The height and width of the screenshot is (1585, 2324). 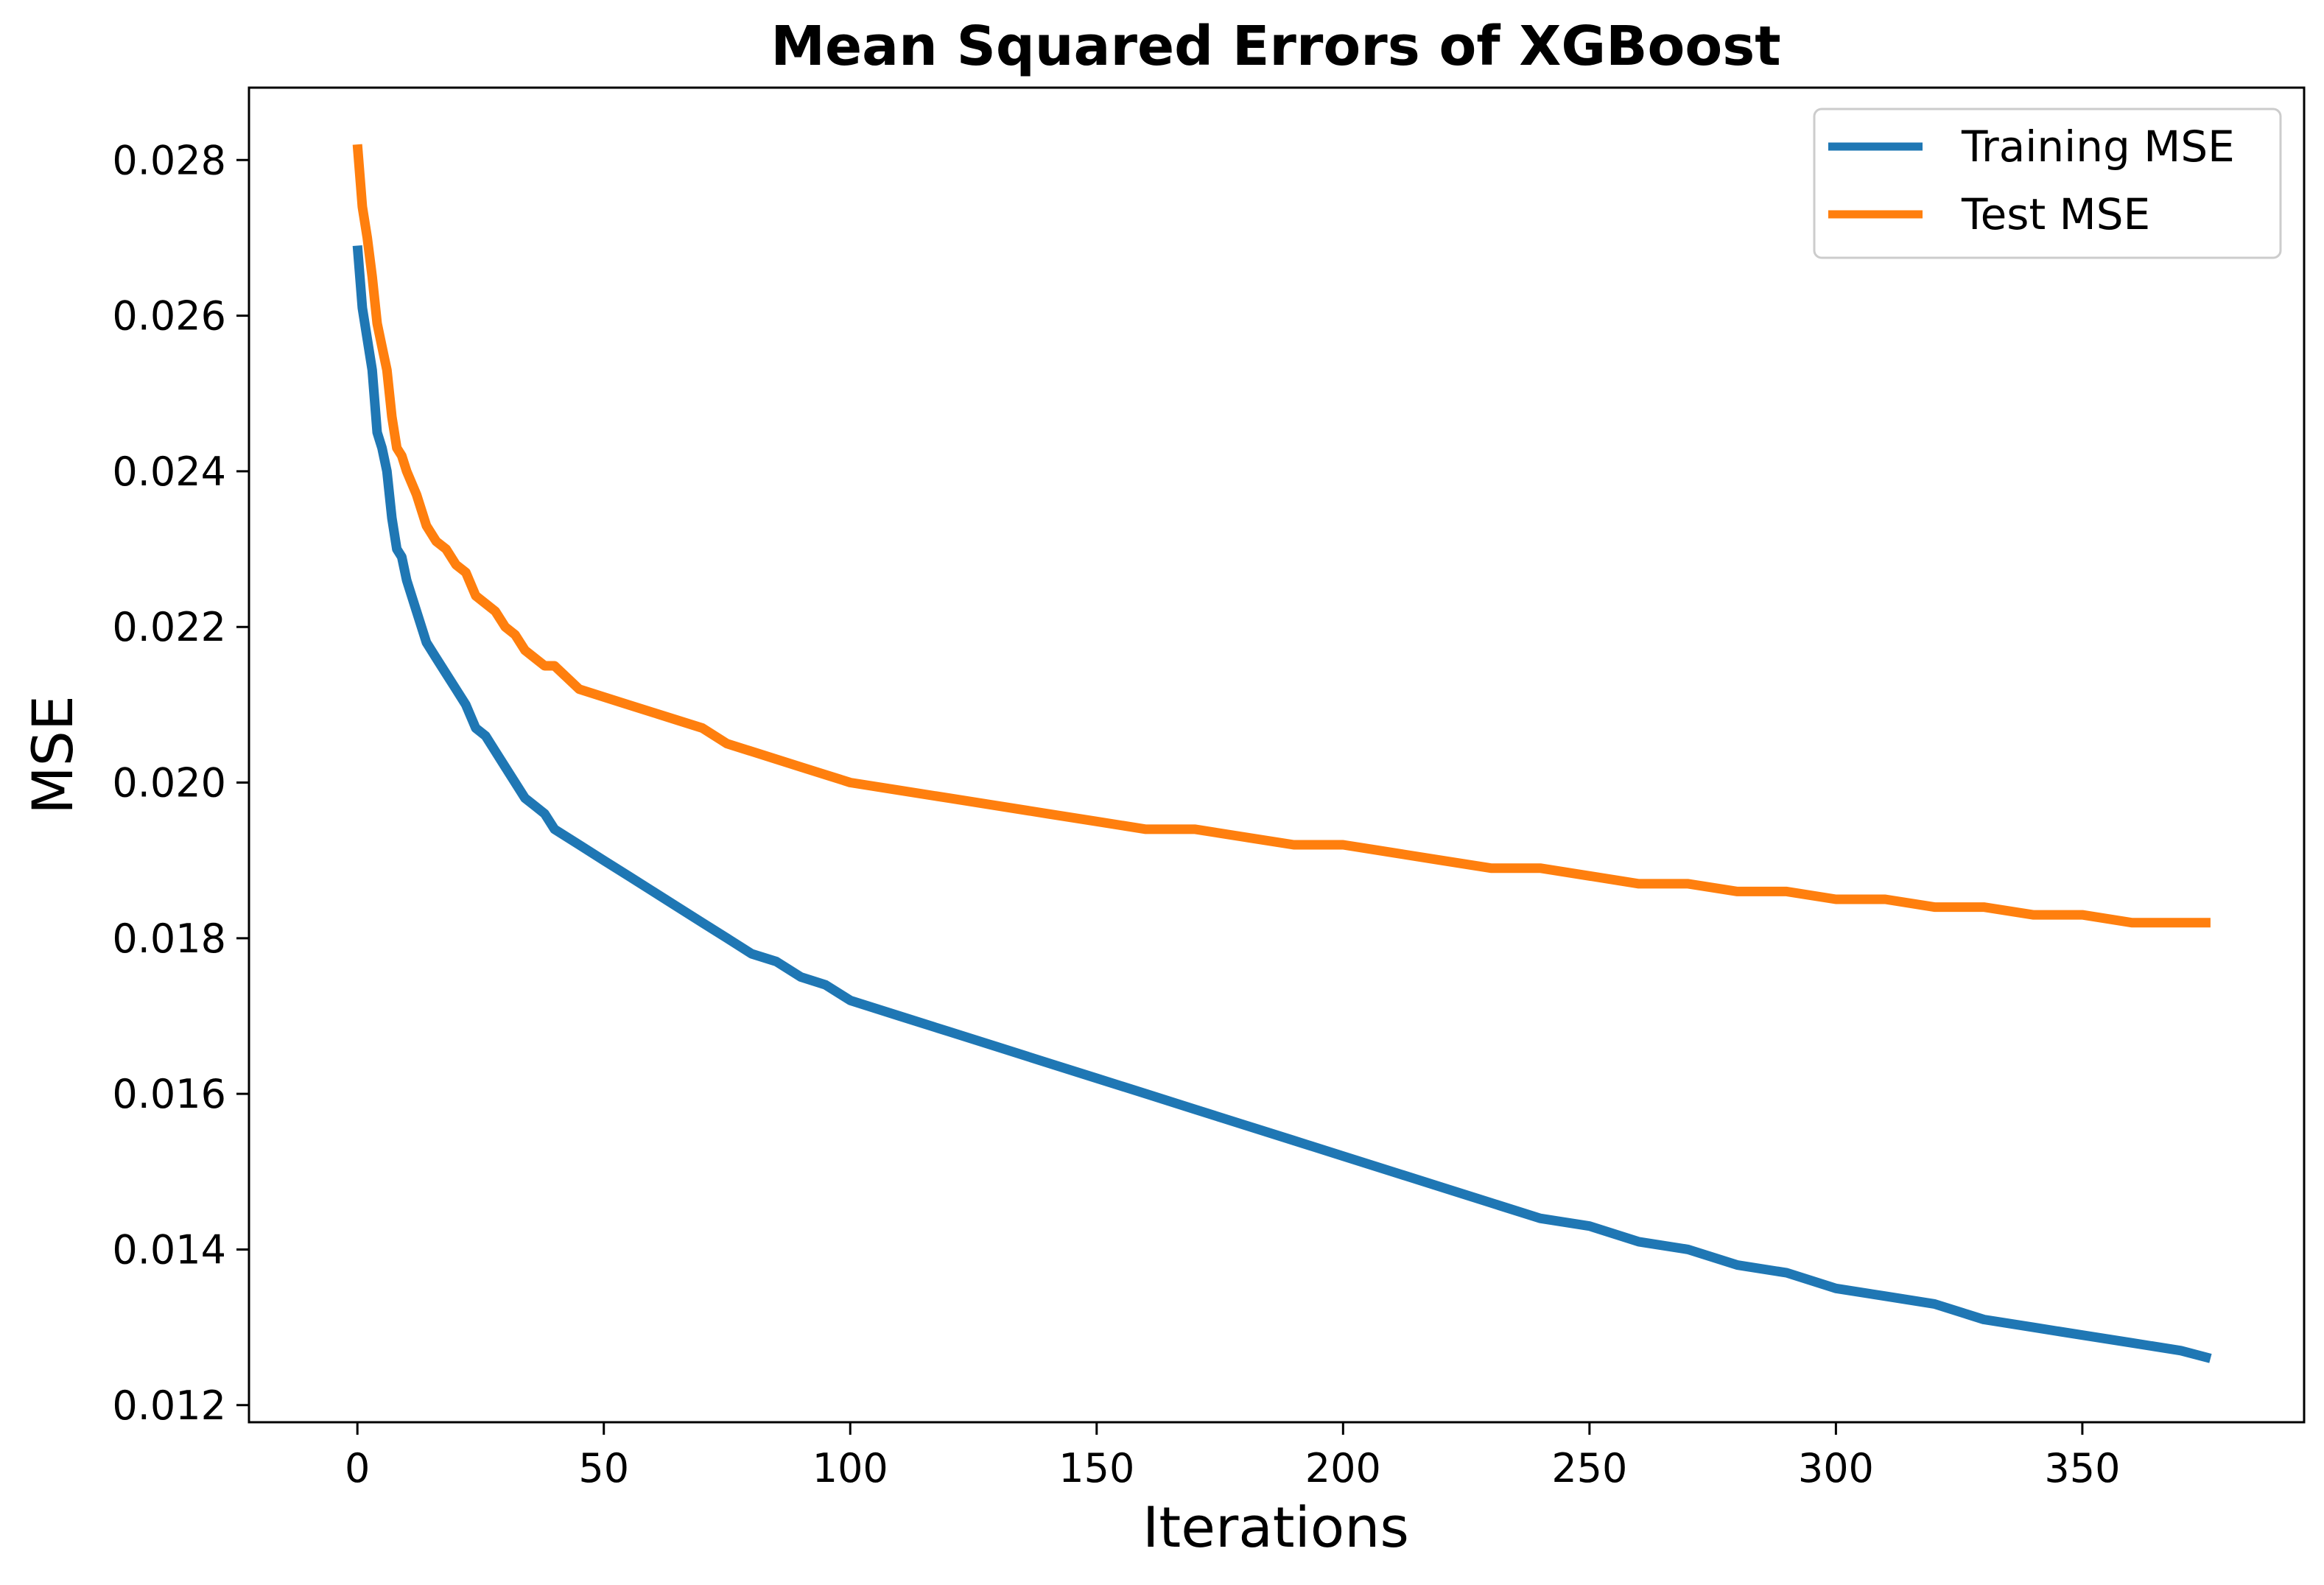 What do you see at coordinates (2082, 1468) in the screenshot?
I see `x-tick-label: 350` at bounding box center [2082, 1468].